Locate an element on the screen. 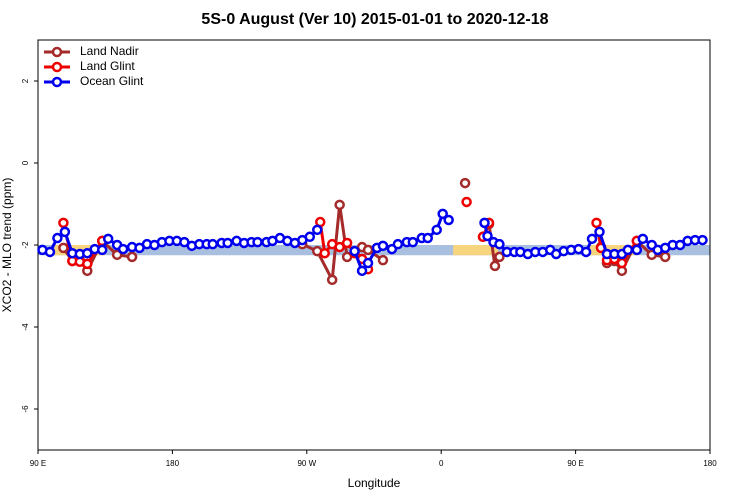 The height and width of the screenshot is (500, 750). band is located at coordinates (475, 250).